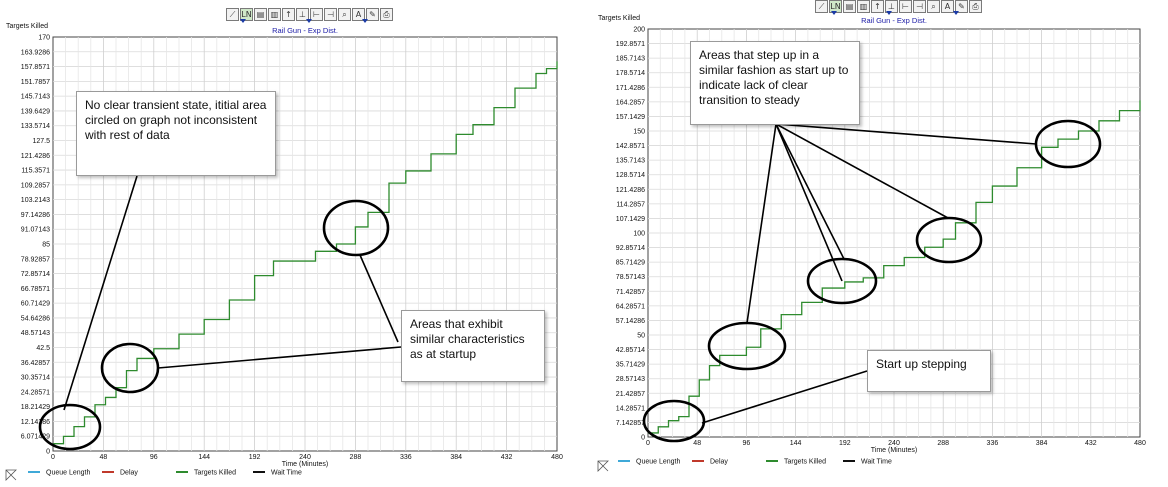 The height and width of the screenshot is (487, 1168). I want to click on annotation-startup-stepping: Start up stepping, so click(929, 371).